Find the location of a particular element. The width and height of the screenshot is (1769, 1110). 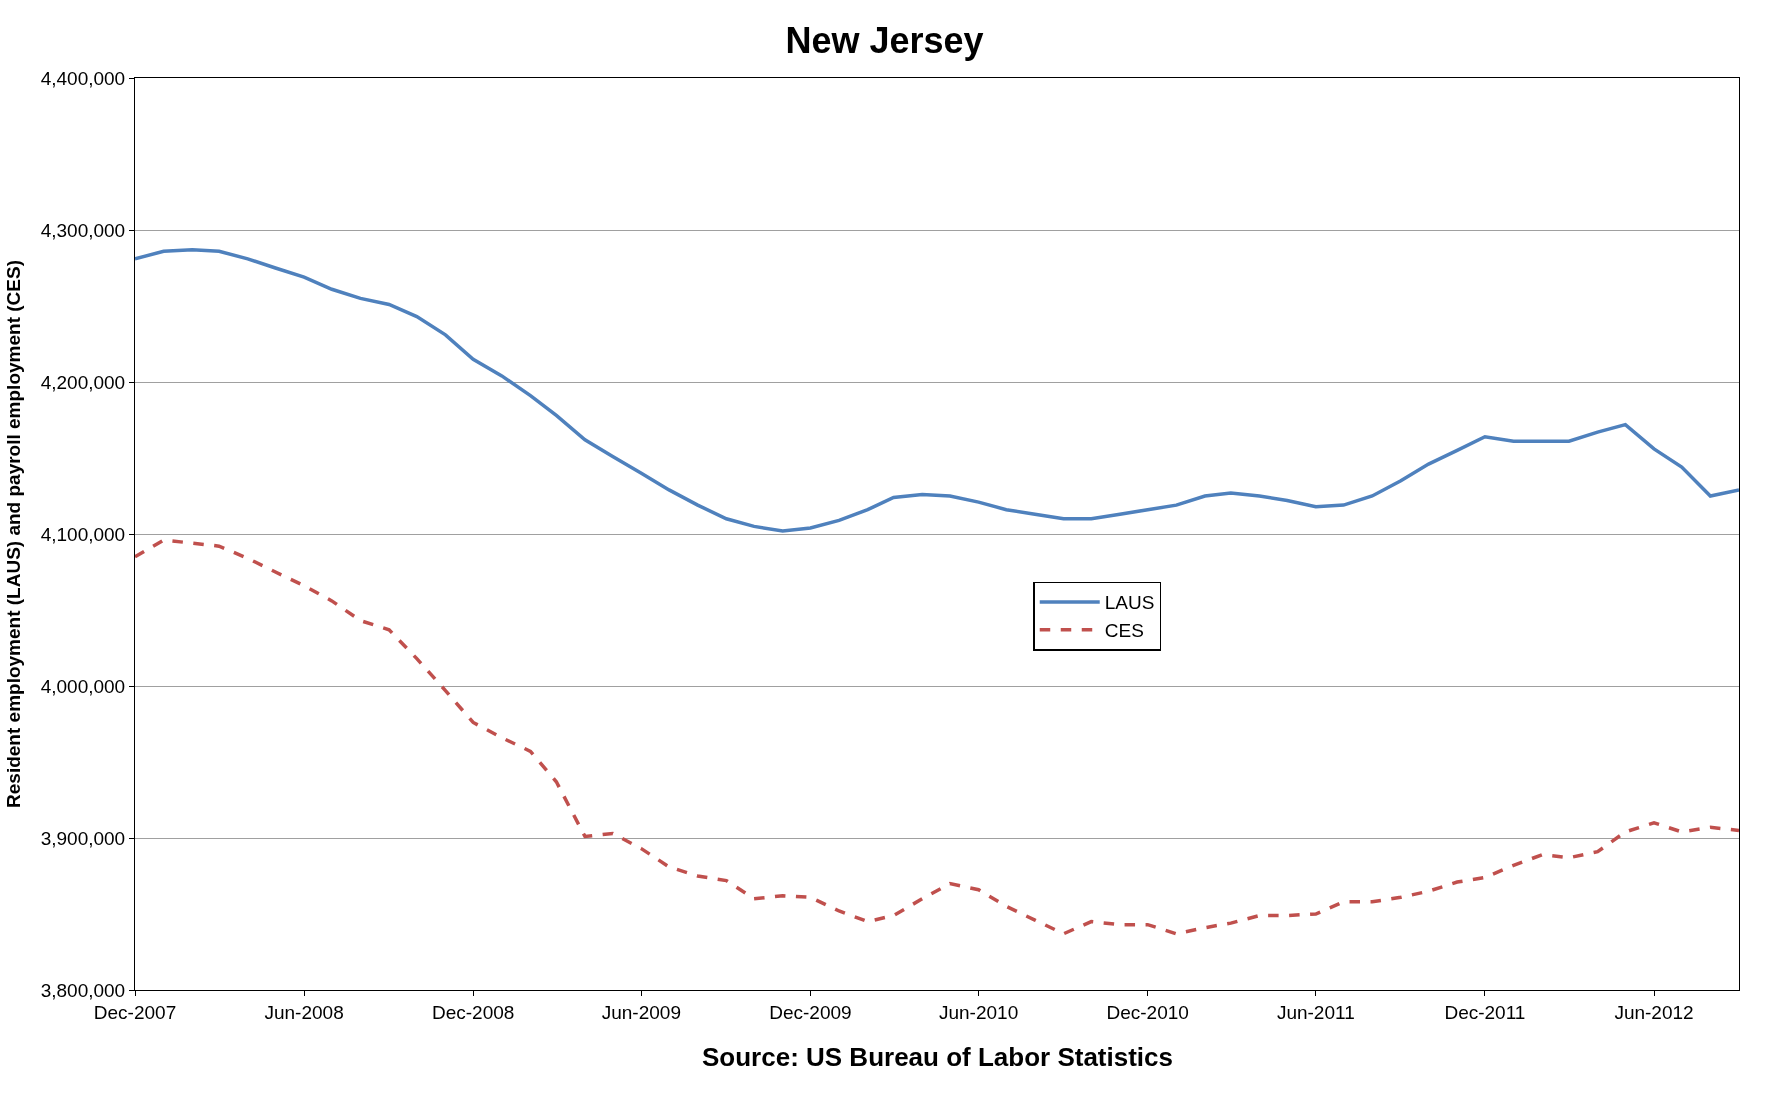

y-axis-title: Resident employment (LAUS) and payroll employment (CES) is located at coordinates (13, 534).